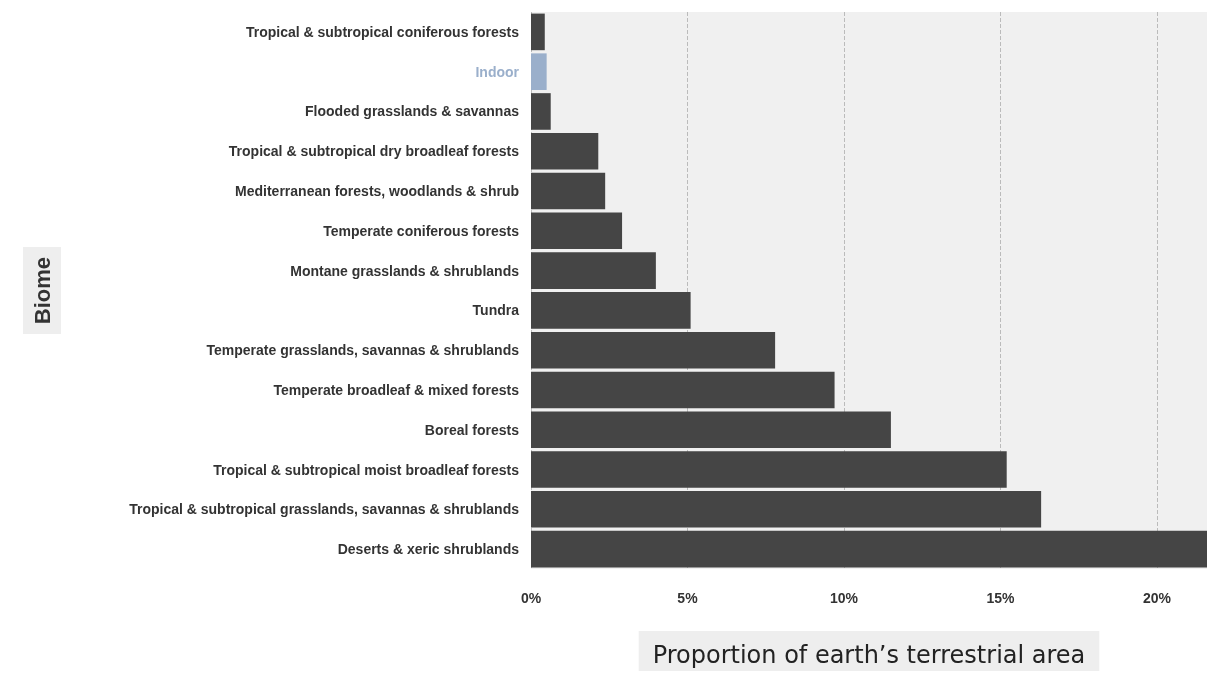 The image size is (1215, 684). I want to click on x-tick-label: 0%, so click(531, 598).